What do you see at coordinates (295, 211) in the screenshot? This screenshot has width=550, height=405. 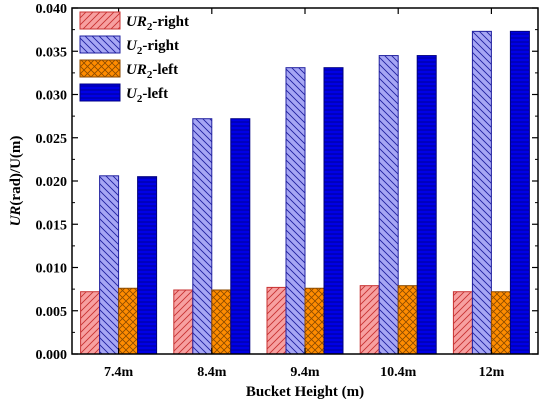 I see `bar-u2-right-9.4m` at bounding box center [295, 211].